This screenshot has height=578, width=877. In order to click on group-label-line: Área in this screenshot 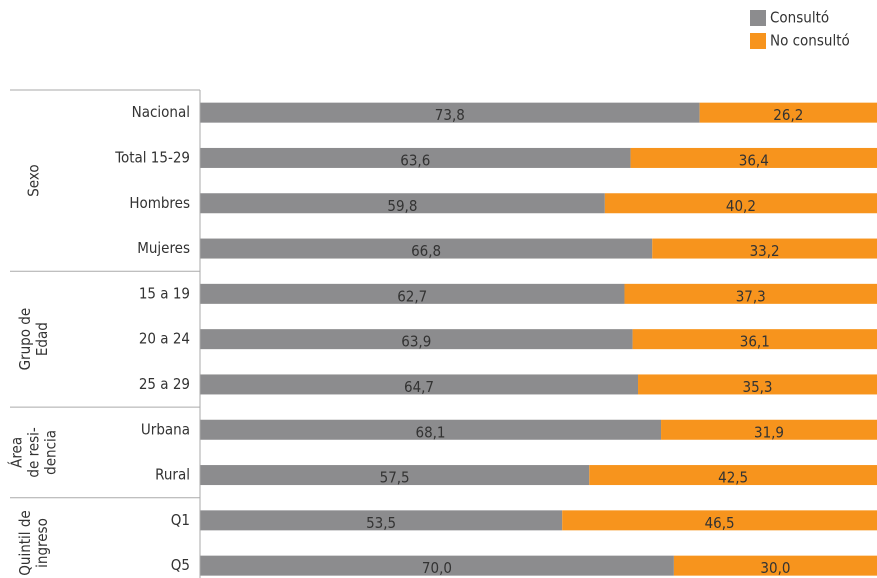, I will do `click(16, 452)`.